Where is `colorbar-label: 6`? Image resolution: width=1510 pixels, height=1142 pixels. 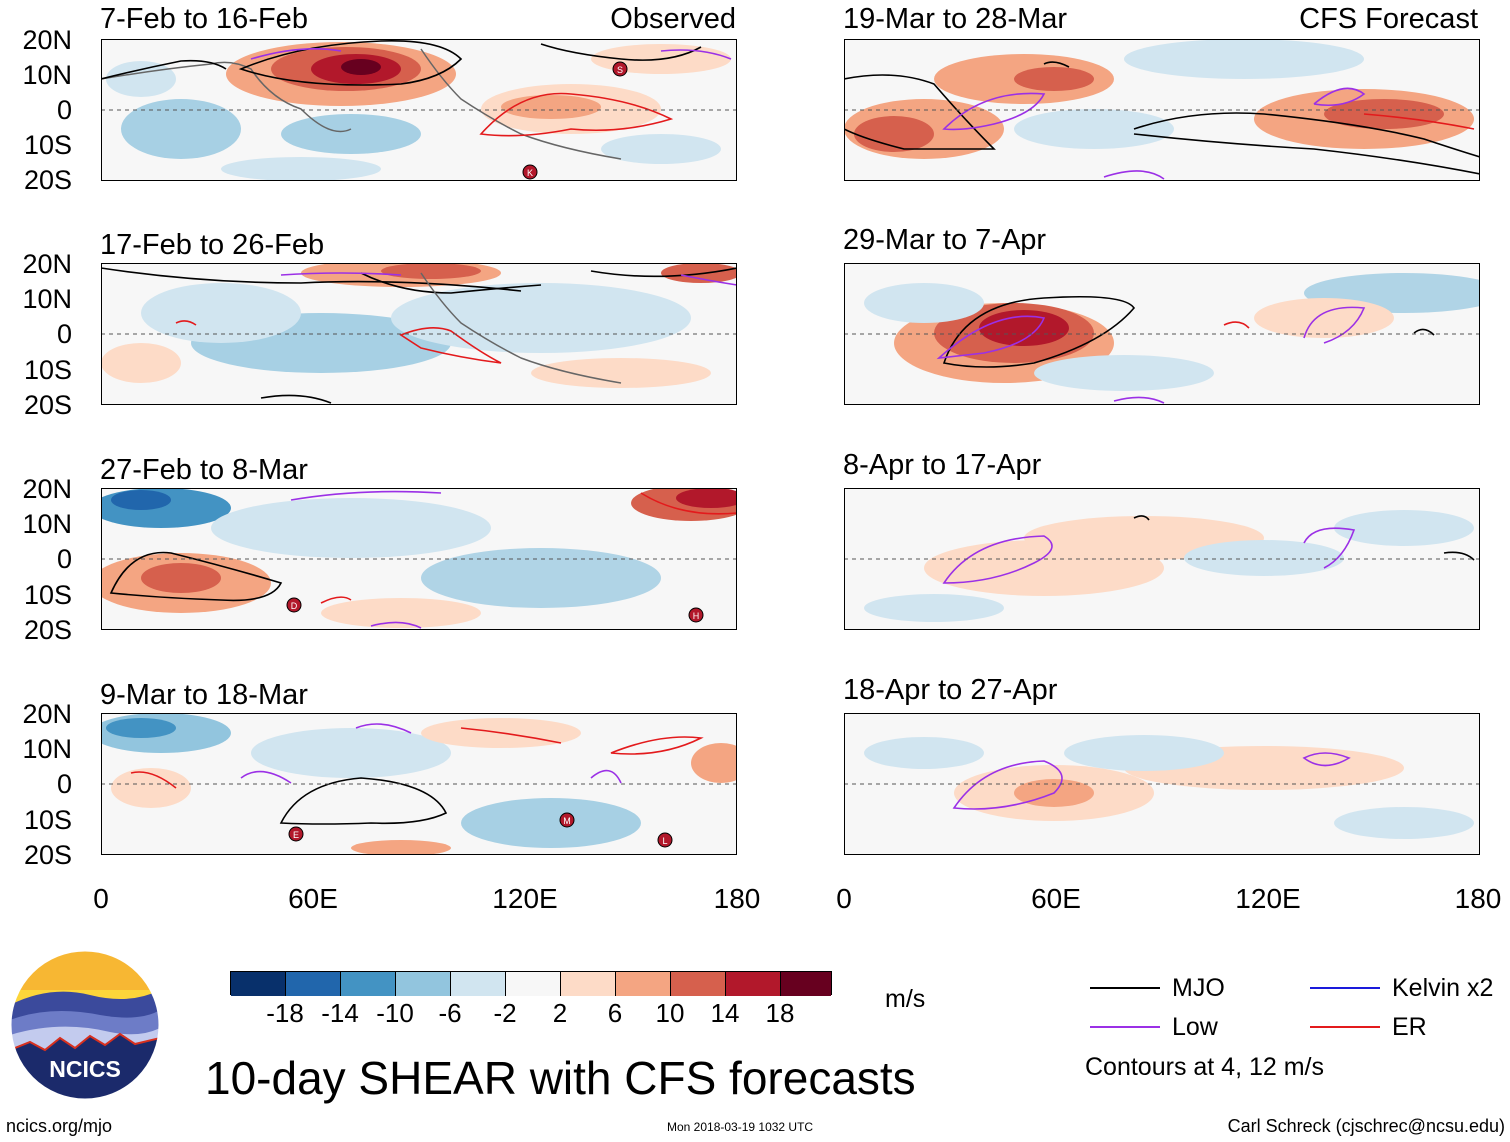 colorbar-label: 6 is located at coordinates (615, 1013).